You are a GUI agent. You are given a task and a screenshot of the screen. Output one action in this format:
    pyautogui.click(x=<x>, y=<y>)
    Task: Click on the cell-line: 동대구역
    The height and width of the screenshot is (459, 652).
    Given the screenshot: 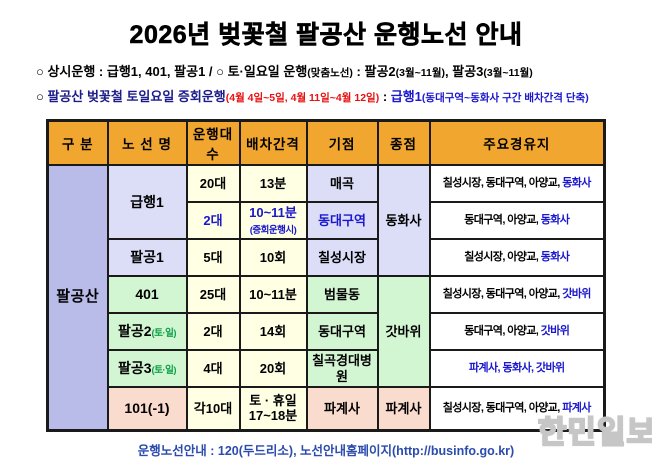 What is the action you would take?
    pyautogui.click(x=342, y=220)
    